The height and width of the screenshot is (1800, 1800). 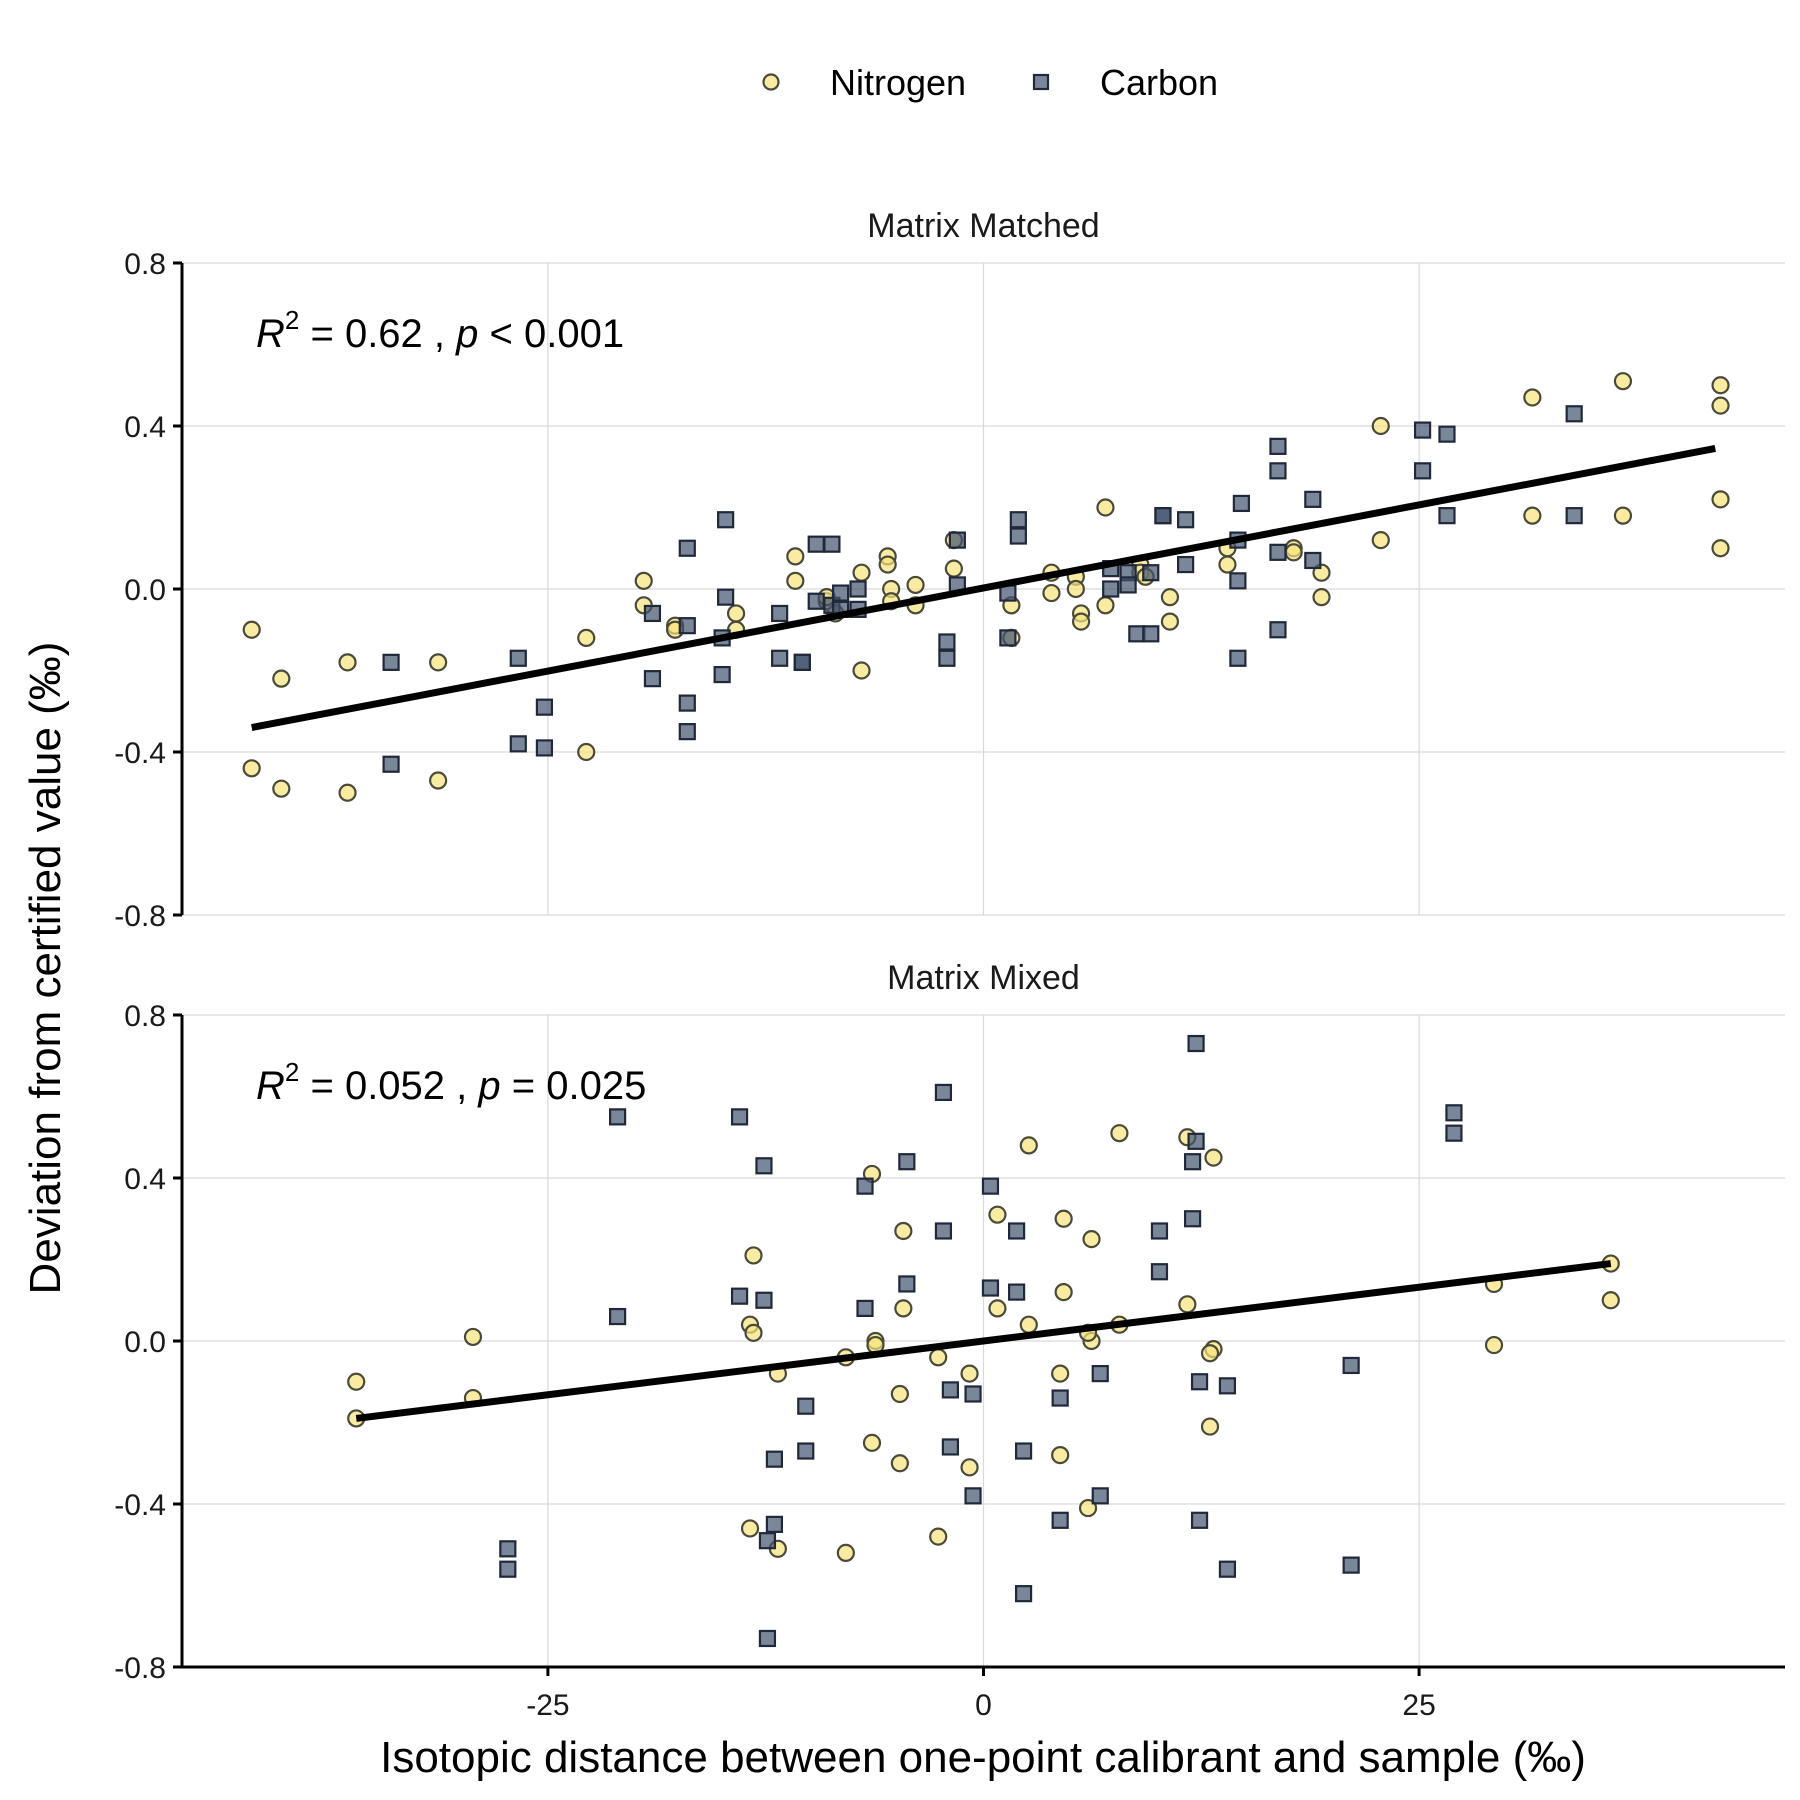 What do you see at coordinates (1041, 82) in the screenshot?
I see `legend-carbon-marker` at bounding box center [1041, 82].